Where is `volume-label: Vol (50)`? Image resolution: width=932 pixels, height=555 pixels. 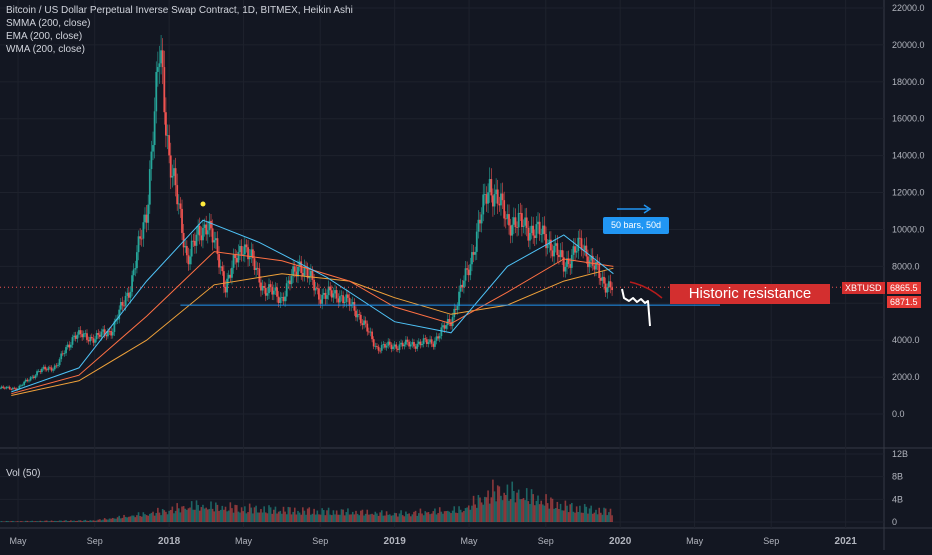 volume-label: Vol (50) is located at coordinates (23, 473).